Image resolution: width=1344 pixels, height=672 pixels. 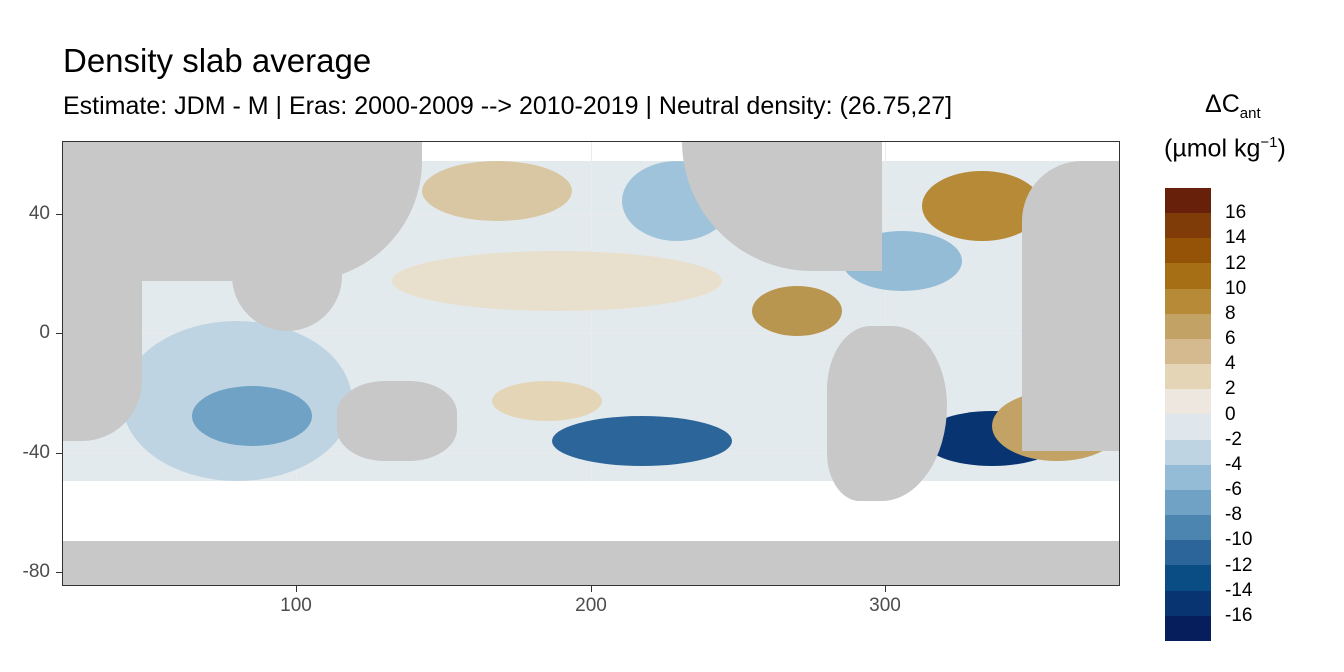 What do you see at coordinates (1230, 364) in the screenshot?
I see `legend-label: 4` at bounding box center [1230, 364].